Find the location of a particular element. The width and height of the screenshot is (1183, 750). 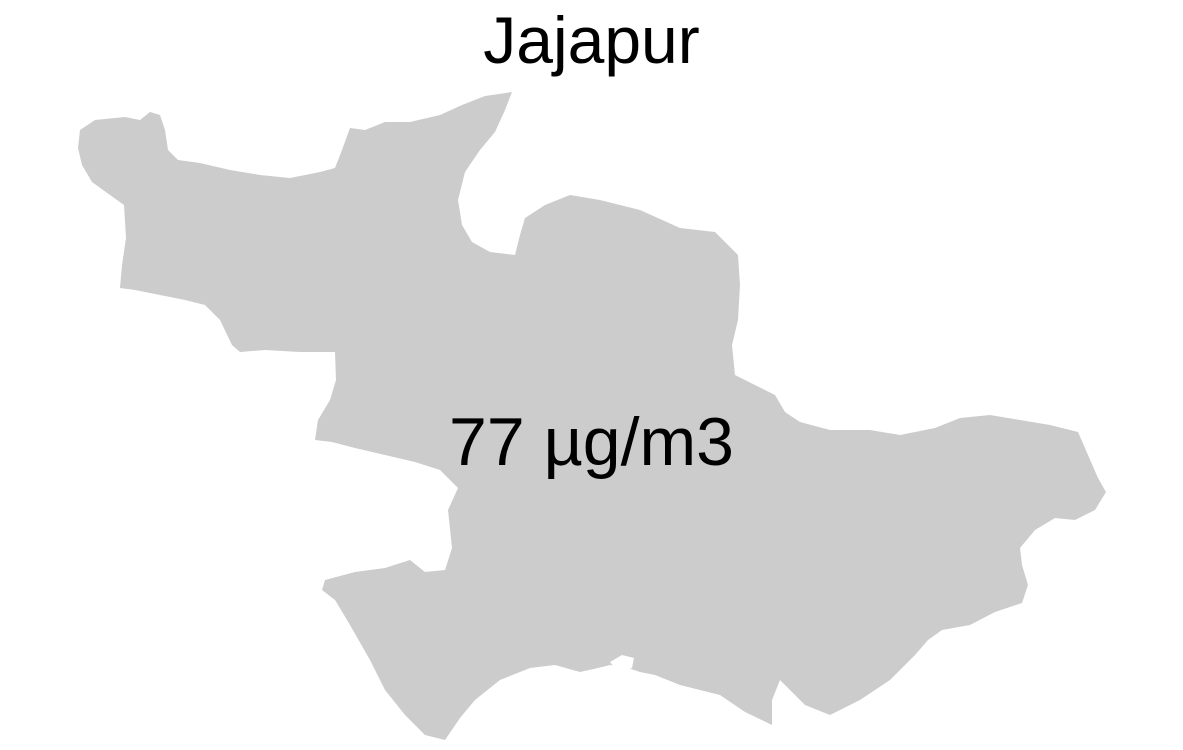

map-title: Jajapur is located at coordinates (591, 40).